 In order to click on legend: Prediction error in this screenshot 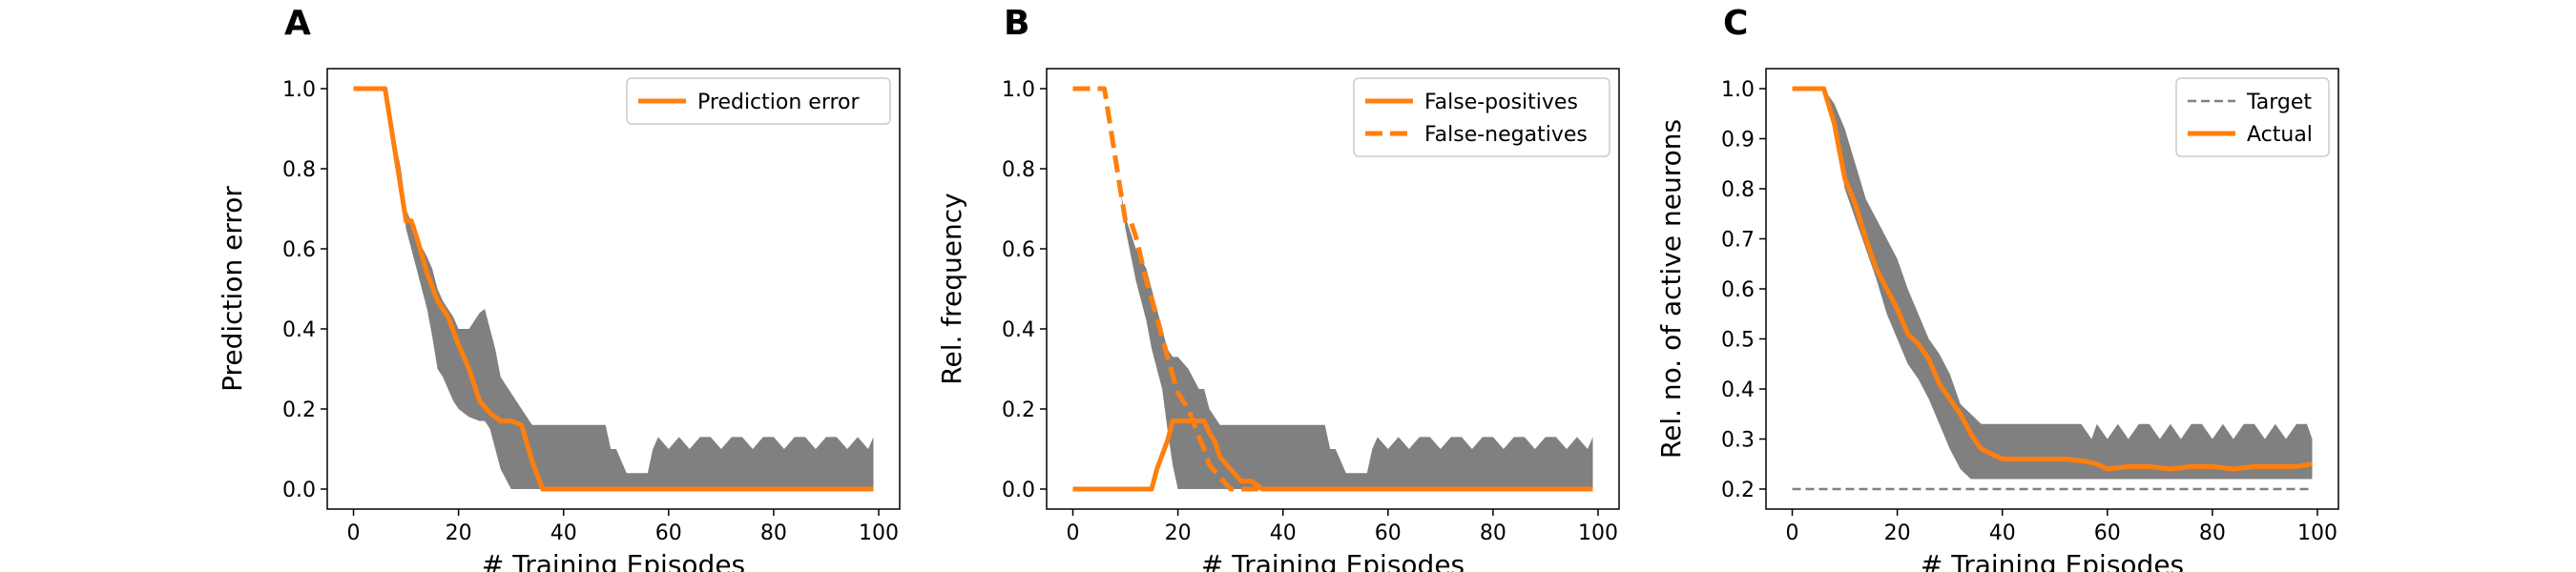, I will do `click(758, 101)`.